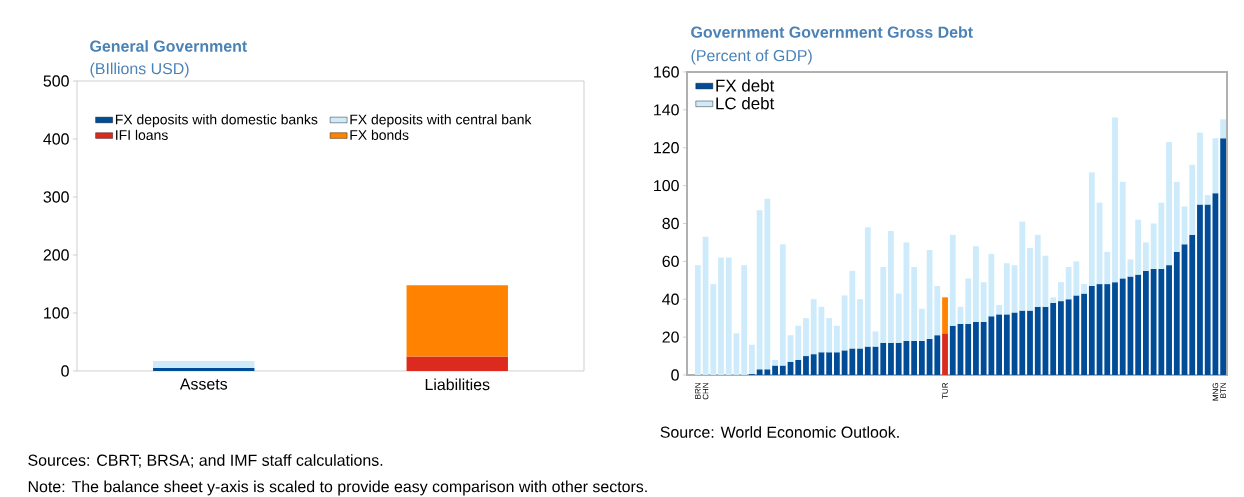 The width and height of the screenshot is (1244, 497). What do you see at coordinates (56, 255) in the screenshot?
I see `y-tick-label: 200` at bounding box center [56, 255].